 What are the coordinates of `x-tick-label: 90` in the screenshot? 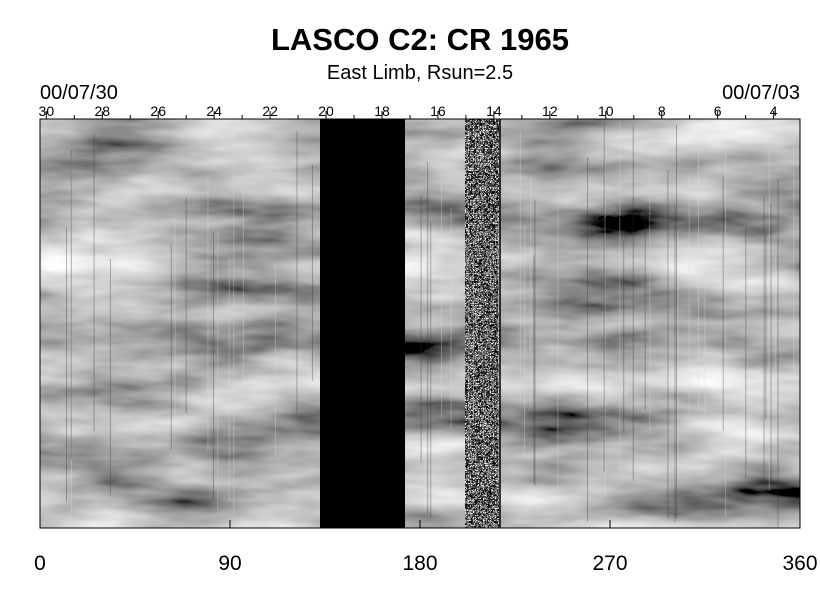 It's located at (229, 563).